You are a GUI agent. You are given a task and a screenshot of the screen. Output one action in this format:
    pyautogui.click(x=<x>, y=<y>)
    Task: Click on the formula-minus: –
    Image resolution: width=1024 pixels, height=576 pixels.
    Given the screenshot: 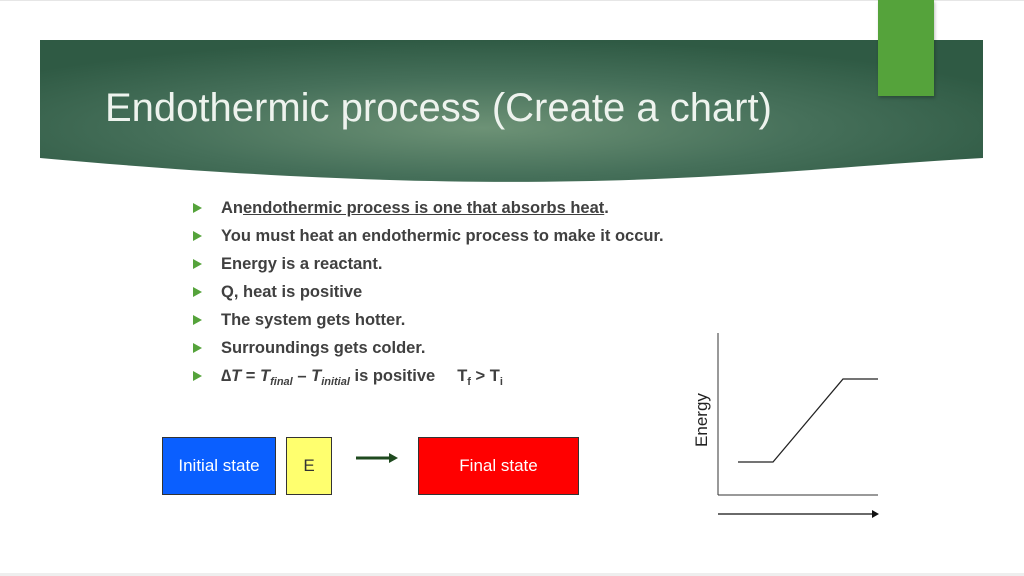 What is the action you would take?
    pyautogui.click(x=302, y=376)
    